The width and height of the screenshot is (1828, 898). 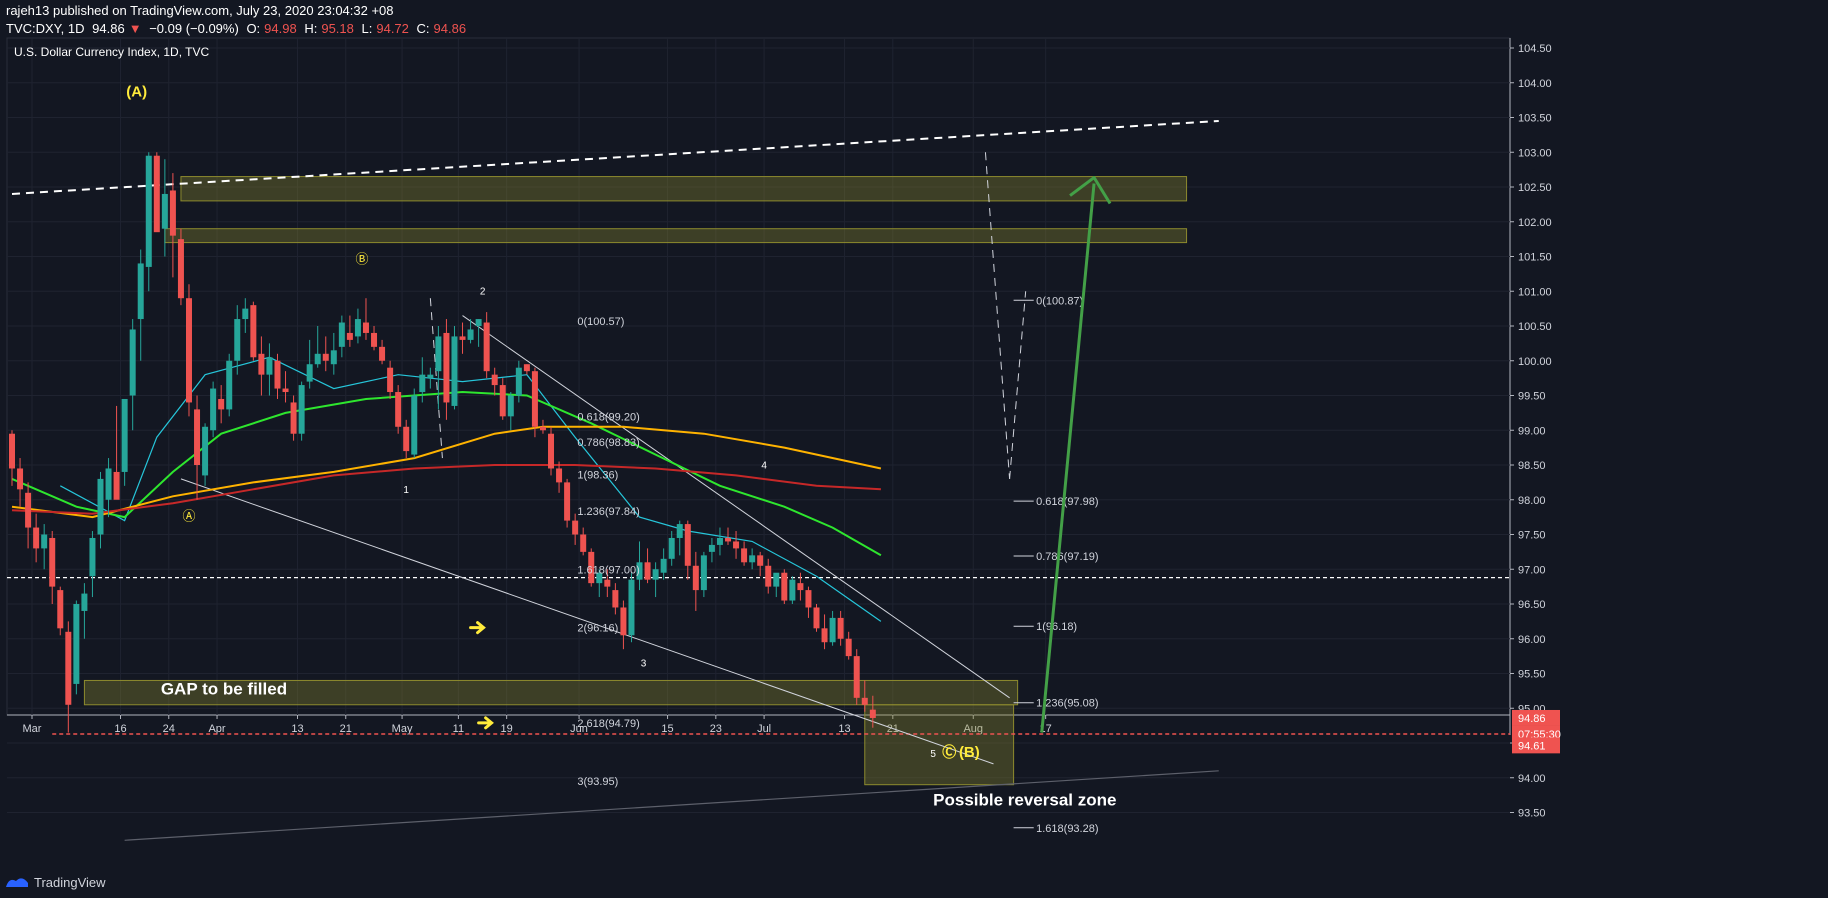 What do you see at coordinates (1535, 84) in the screenshot?
I see `y-tick-label: 104.00` at bounding box center [1535, 84].